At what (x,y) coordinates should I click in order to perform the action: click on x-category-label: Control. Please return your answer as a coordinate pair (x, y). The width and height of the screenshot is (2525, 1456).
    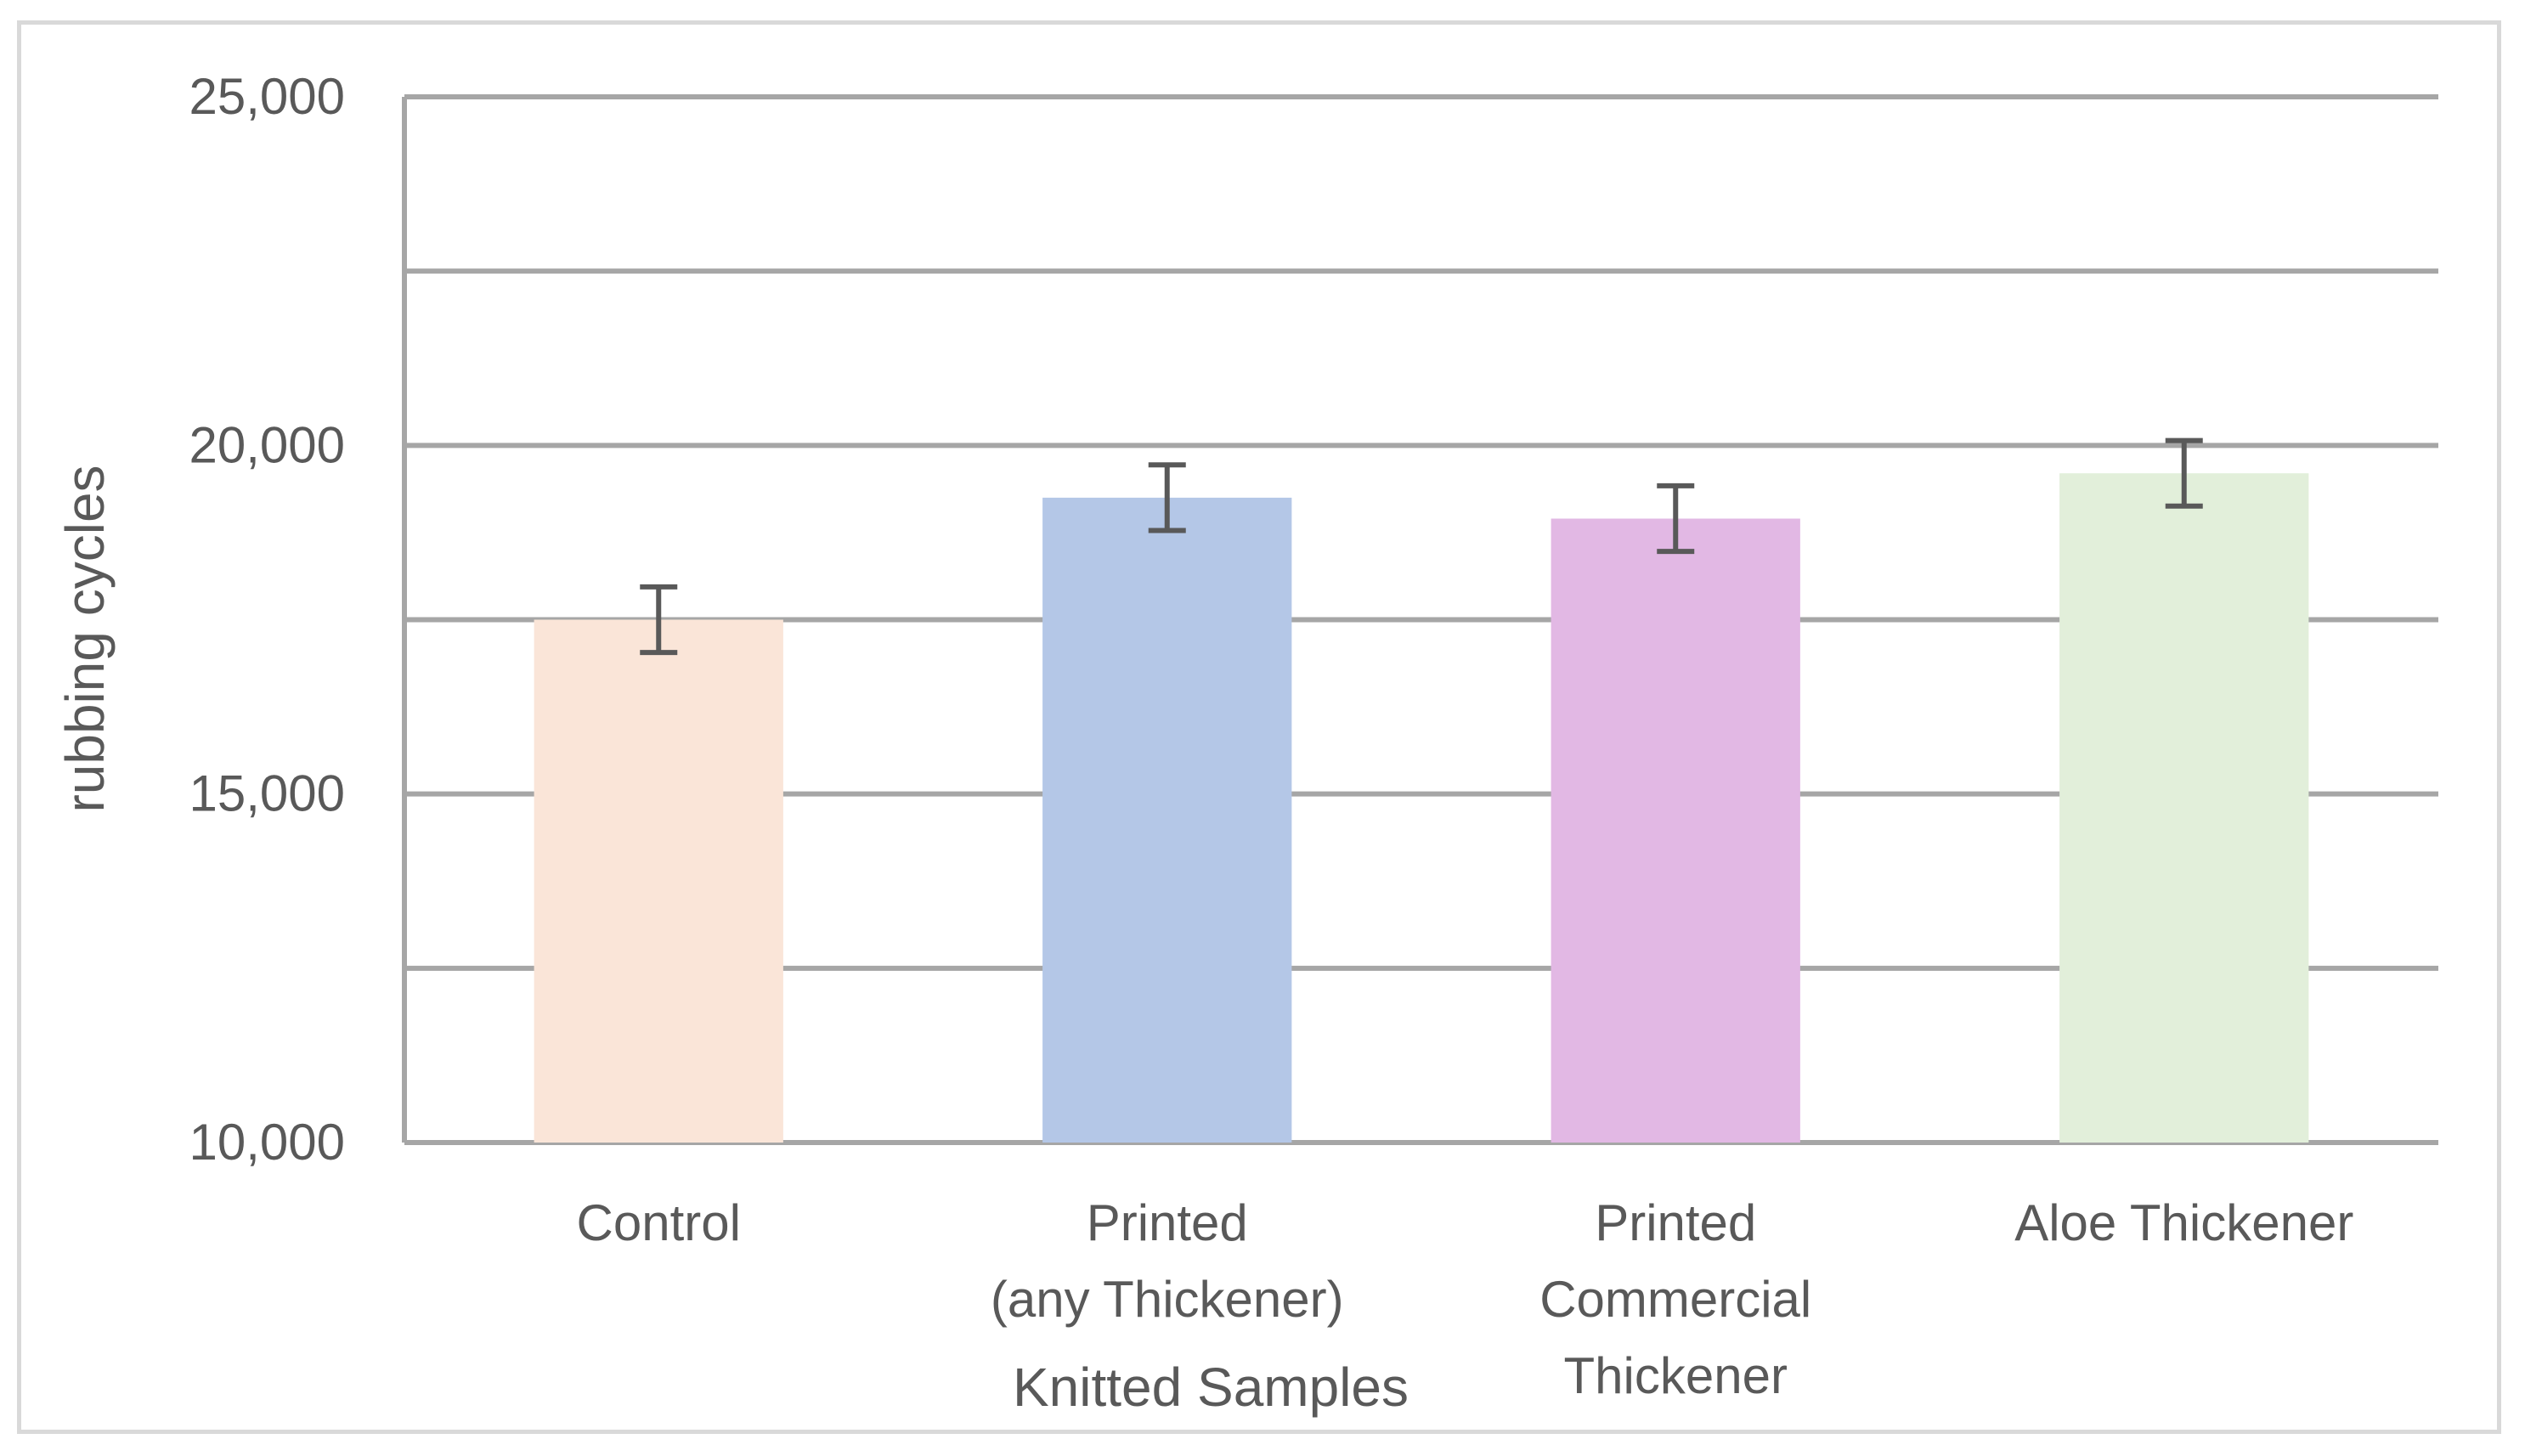
    Looking at the image, I should click on (659, 1222).